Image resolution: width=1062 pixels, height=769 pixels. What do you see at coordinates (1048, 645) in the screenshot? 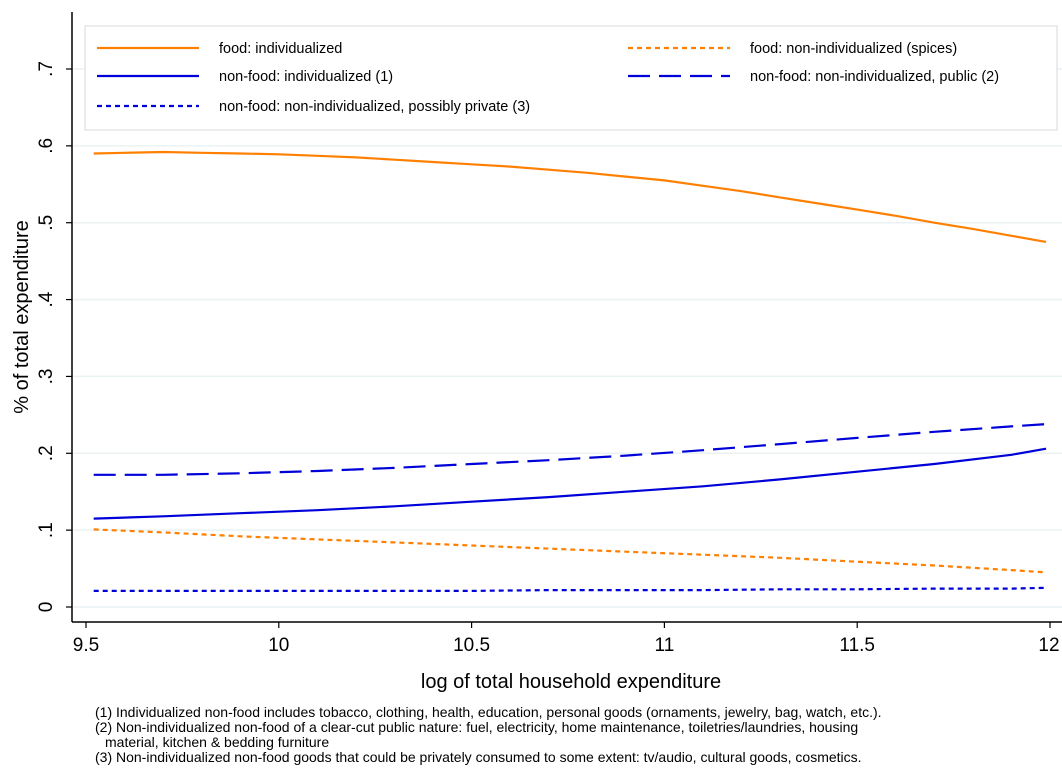
I see `x-tick-label: 12` at bounding box center [1048, 645].